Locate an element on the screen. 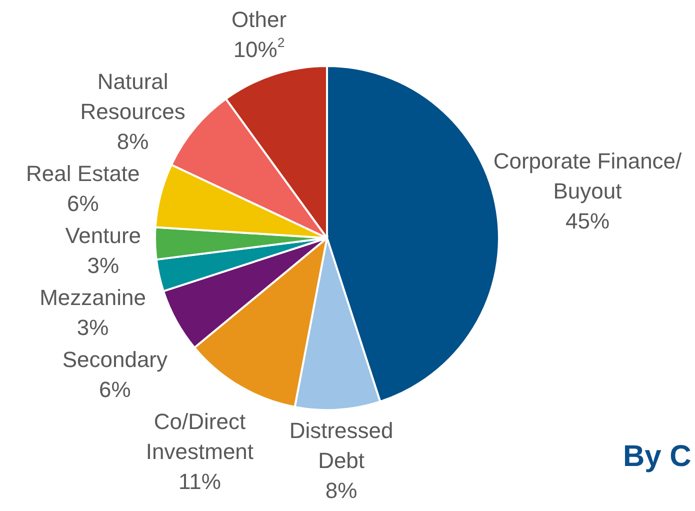 The image size is (695, 511). slice-label: Other is located at coordinates (259, 19).